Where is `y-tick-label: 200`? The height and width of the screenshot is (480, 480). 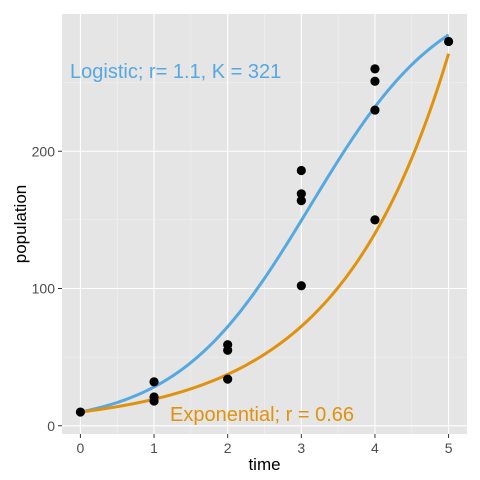
y-tick-label: 200 is located at coordinates (44, 151).